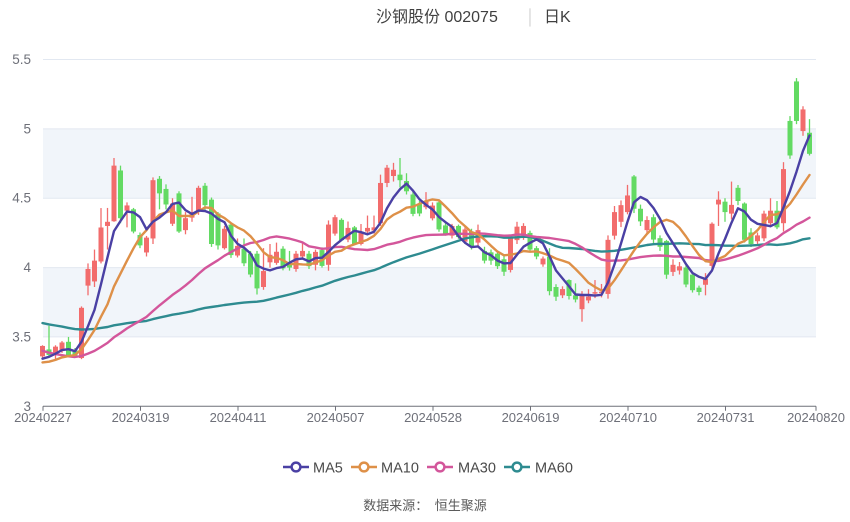 This screenshot has height=522, width=850. What do you see at coordinates (400, 469) in the screenshot?
I see `svg-text: MA10` at bounding box center [400, 469].